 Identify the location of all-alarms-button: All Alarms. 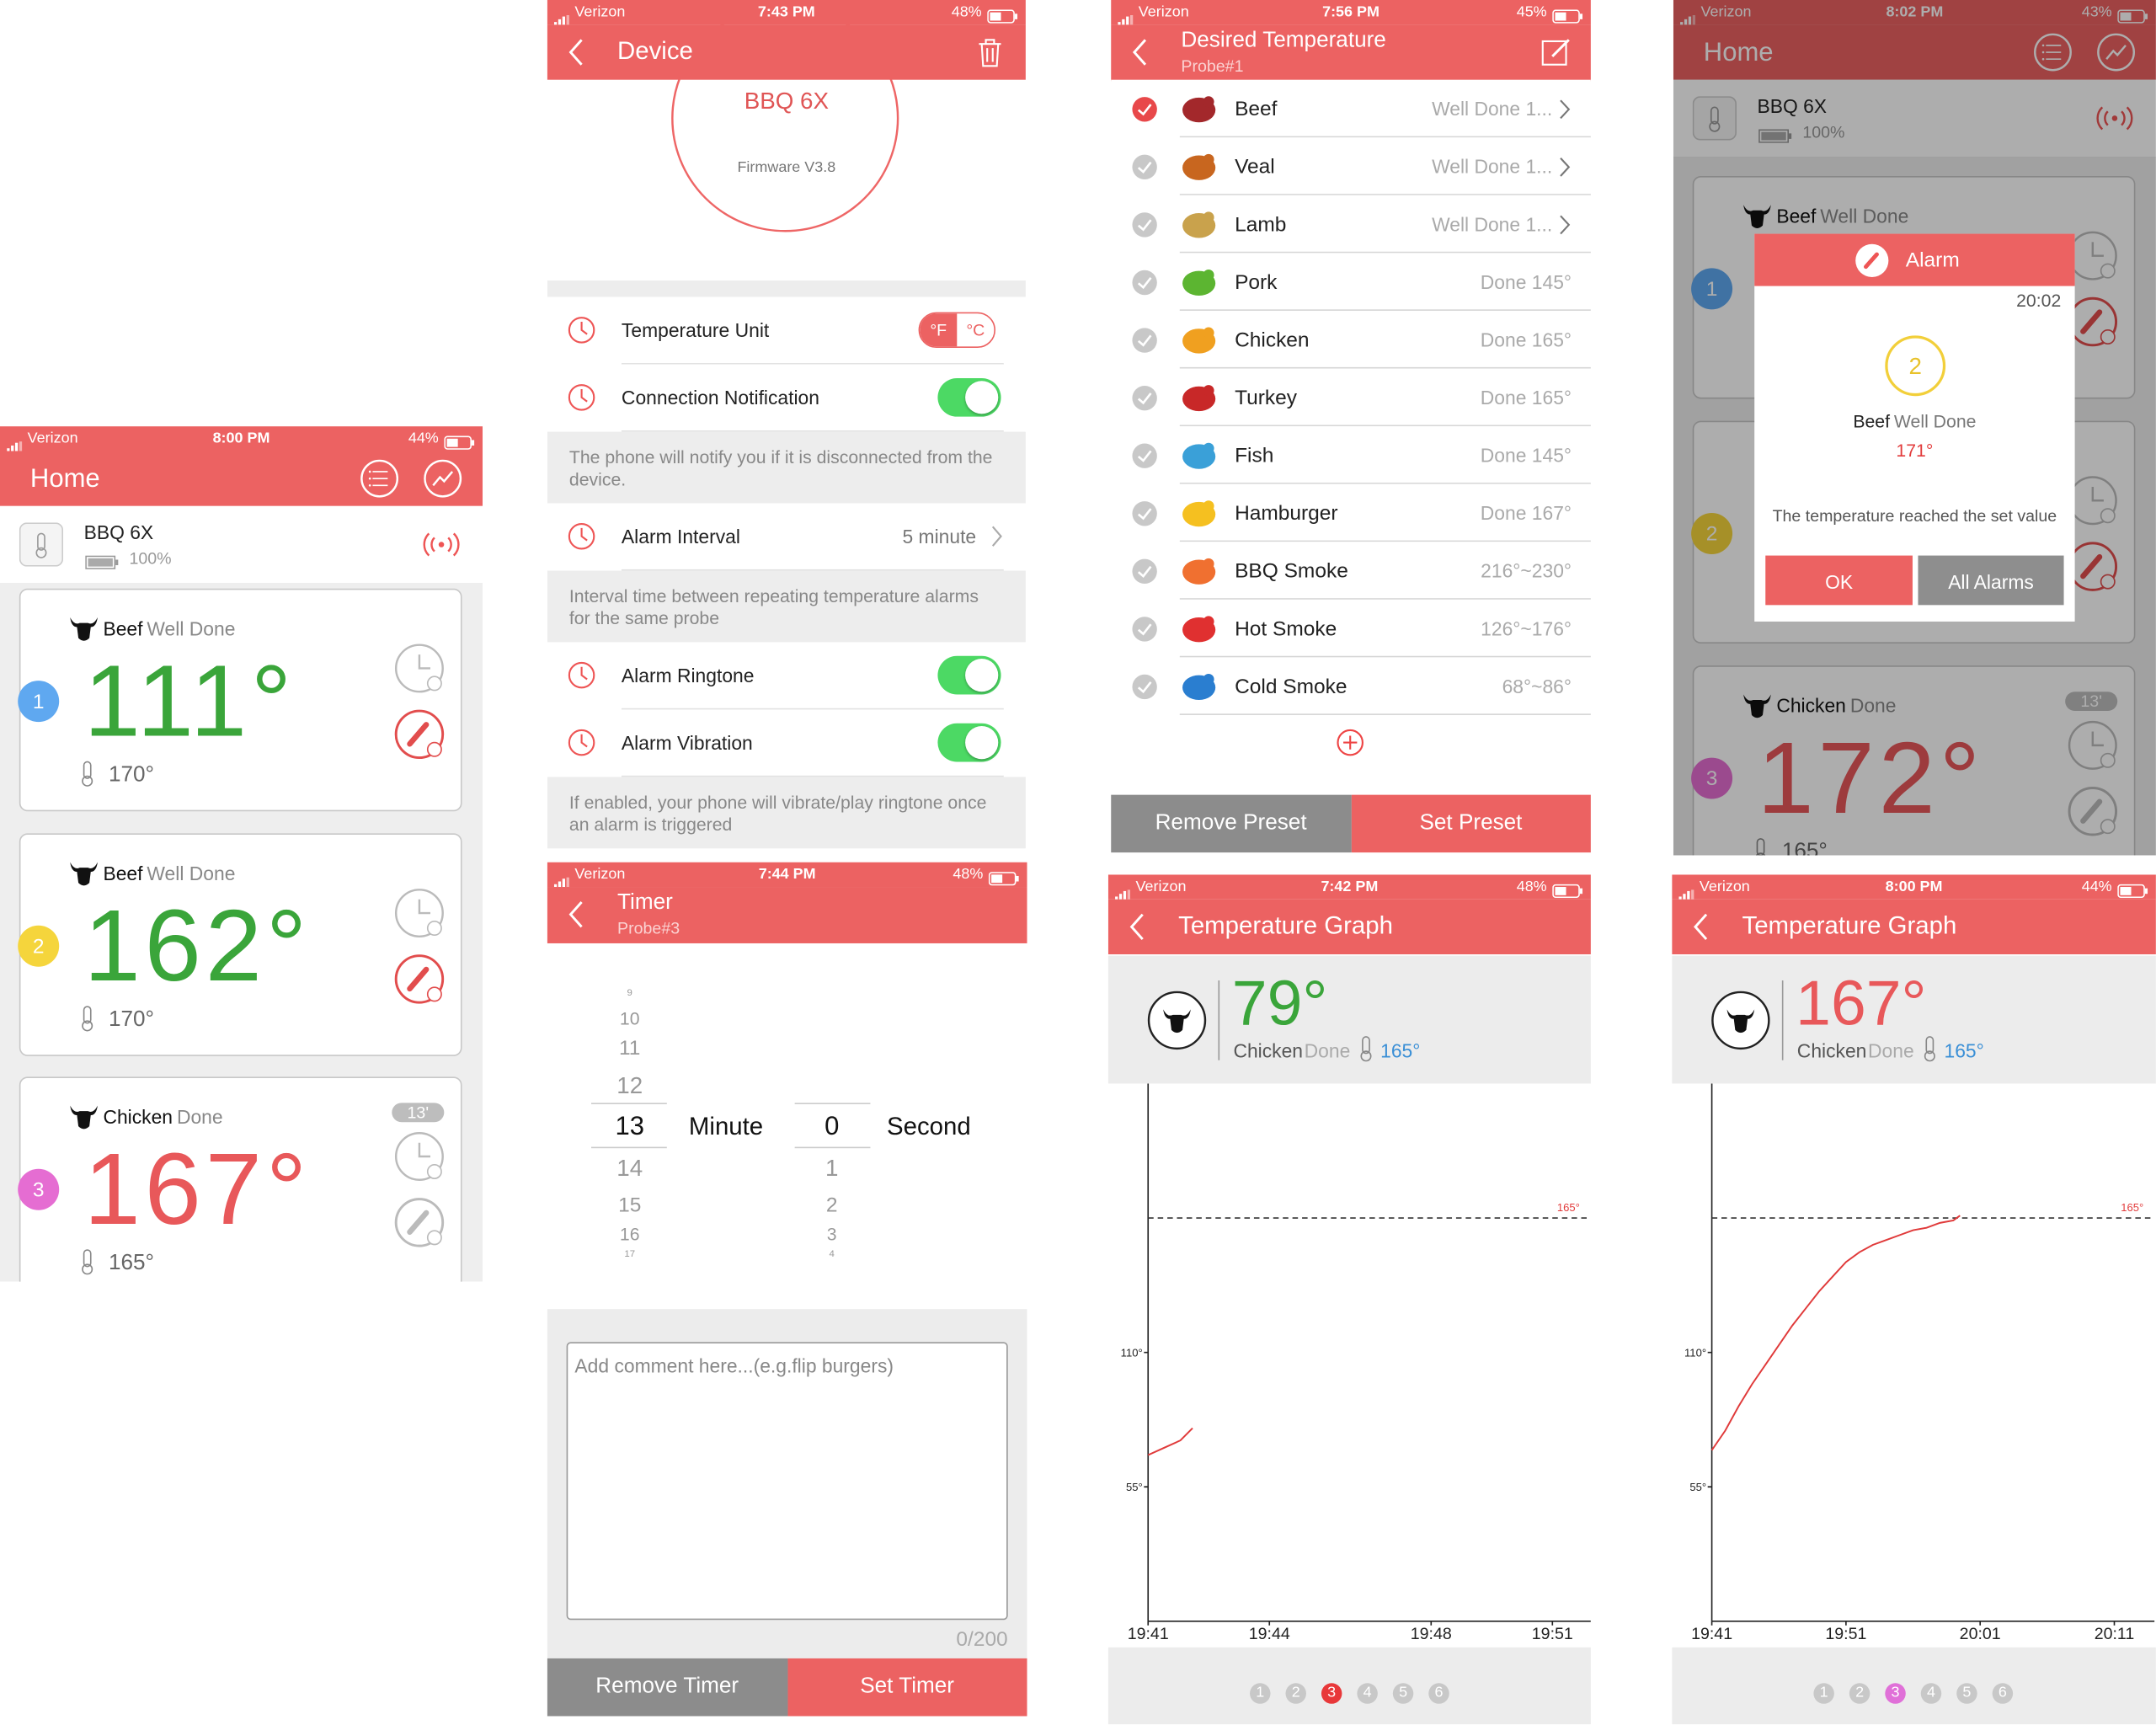
(1991, 580).